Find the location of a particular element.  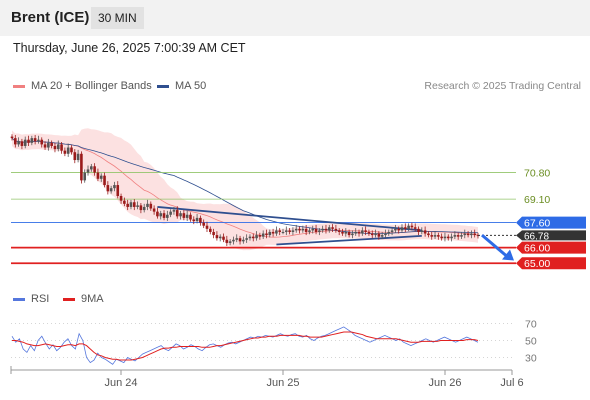

timeframe-button: 30 MIN is located at coordinates (117, 18).